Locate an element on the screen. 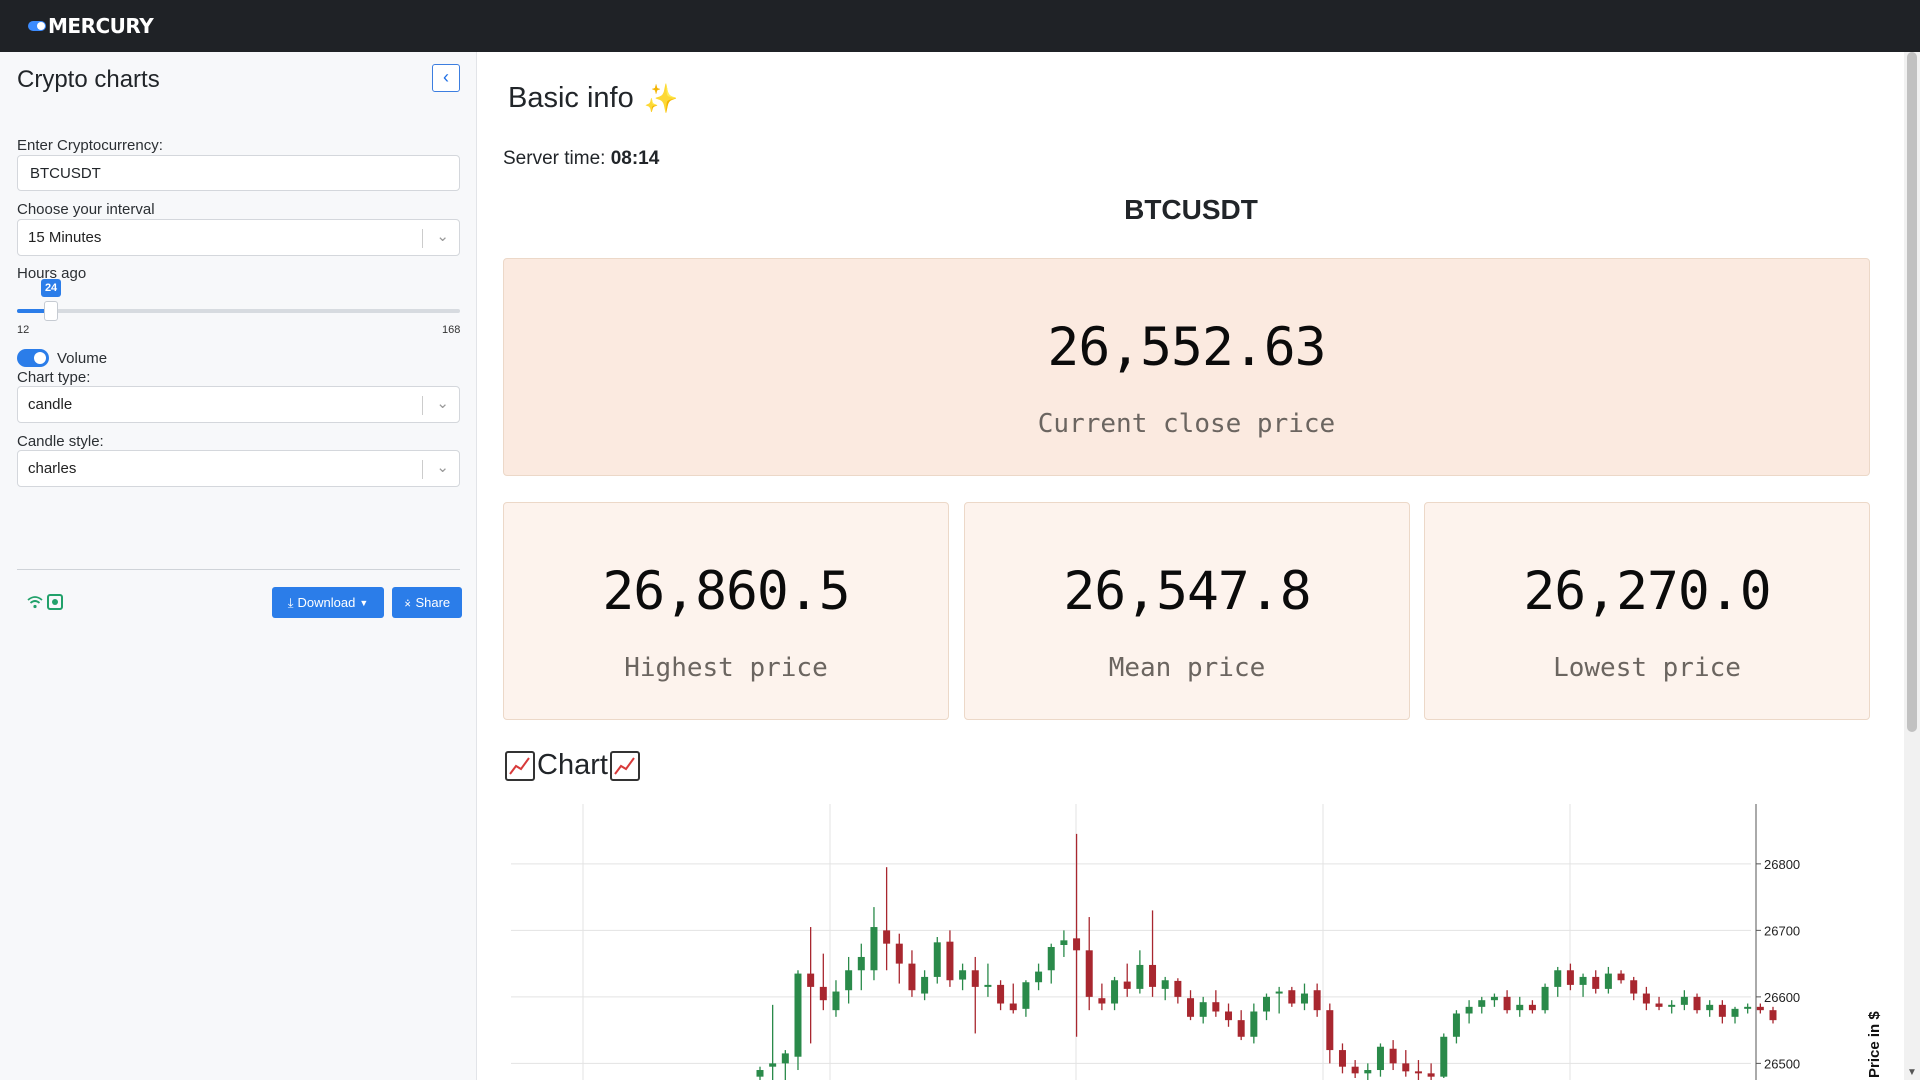 The image size is (1920, 1080). scrollbar: ▼ is located at coordinates (1912, 566).